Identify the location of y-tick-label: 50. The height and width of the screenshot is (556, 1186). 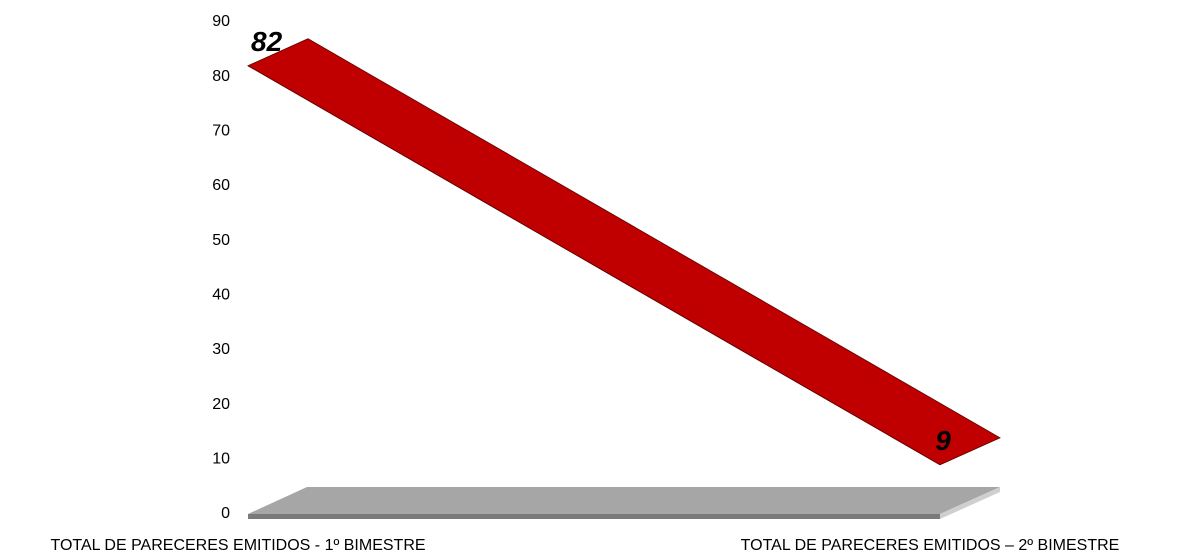
(221, 240).